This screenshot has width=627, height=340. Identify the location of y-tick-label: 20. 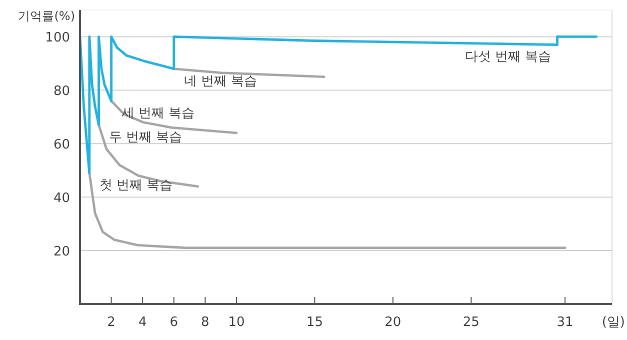
(61, 252).